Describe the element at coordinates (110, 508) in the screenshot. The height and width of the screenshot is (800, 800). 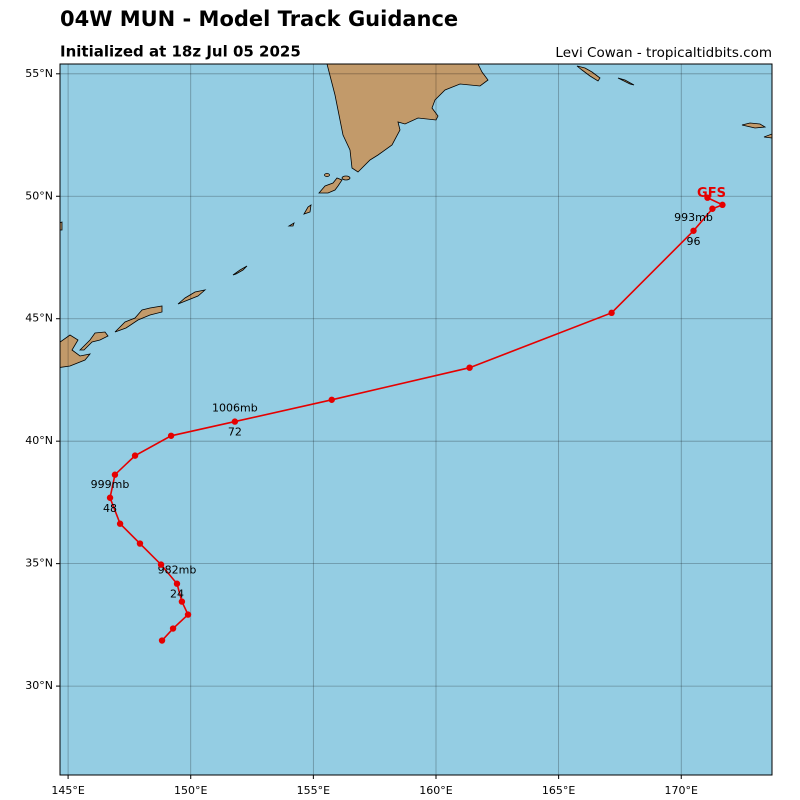
I see `hour-label: 48` at that location.